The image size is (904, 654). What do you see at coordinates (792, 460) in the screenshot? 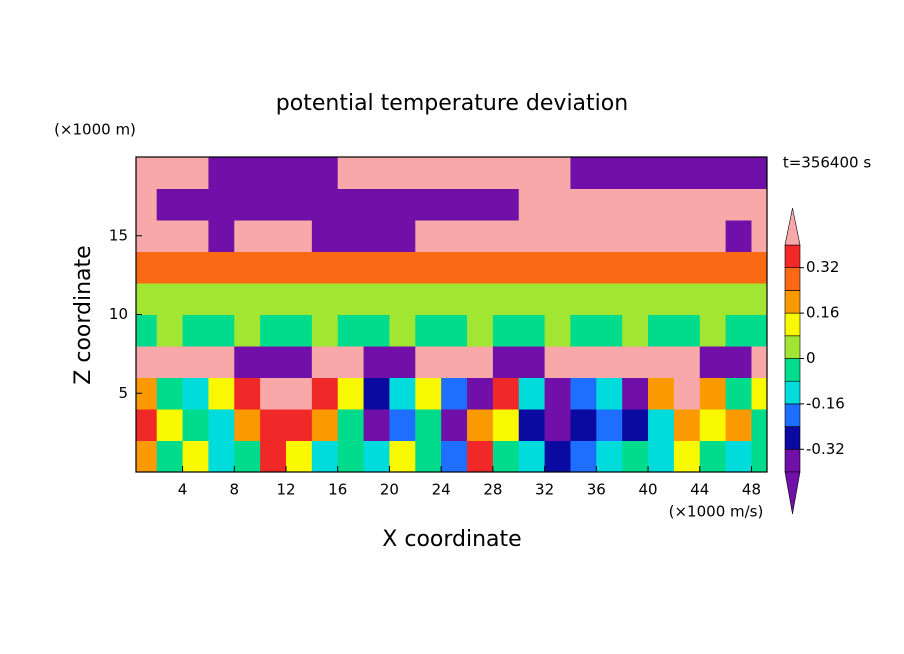
I see `colorbar-band` at bounding box center [792, 460].